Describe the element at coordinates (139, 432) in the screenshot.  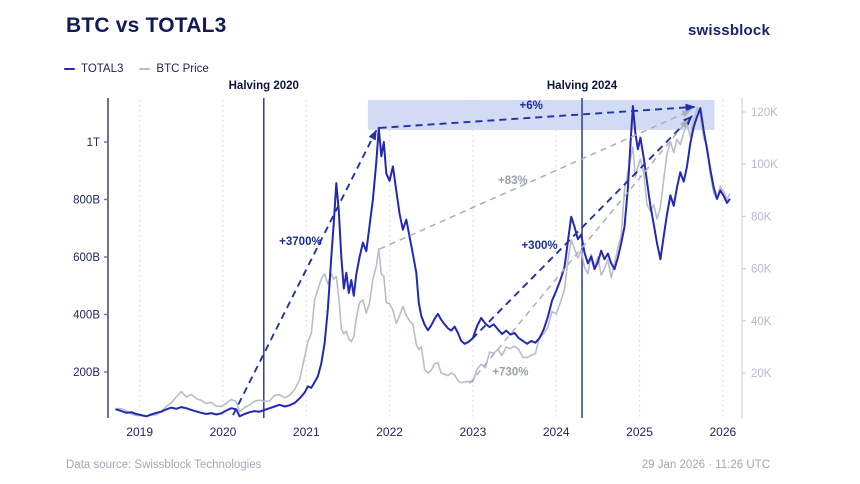
I see `x-tick-label-2019: 2019` at that location.